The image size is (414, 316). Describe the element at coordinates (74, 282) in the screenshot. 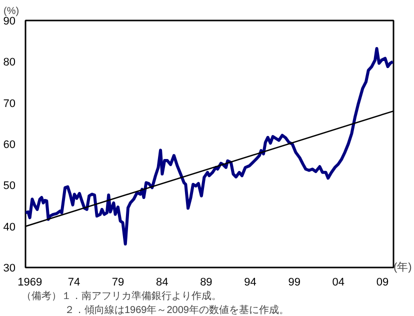

I see `x-tick-label: 74` at that location.